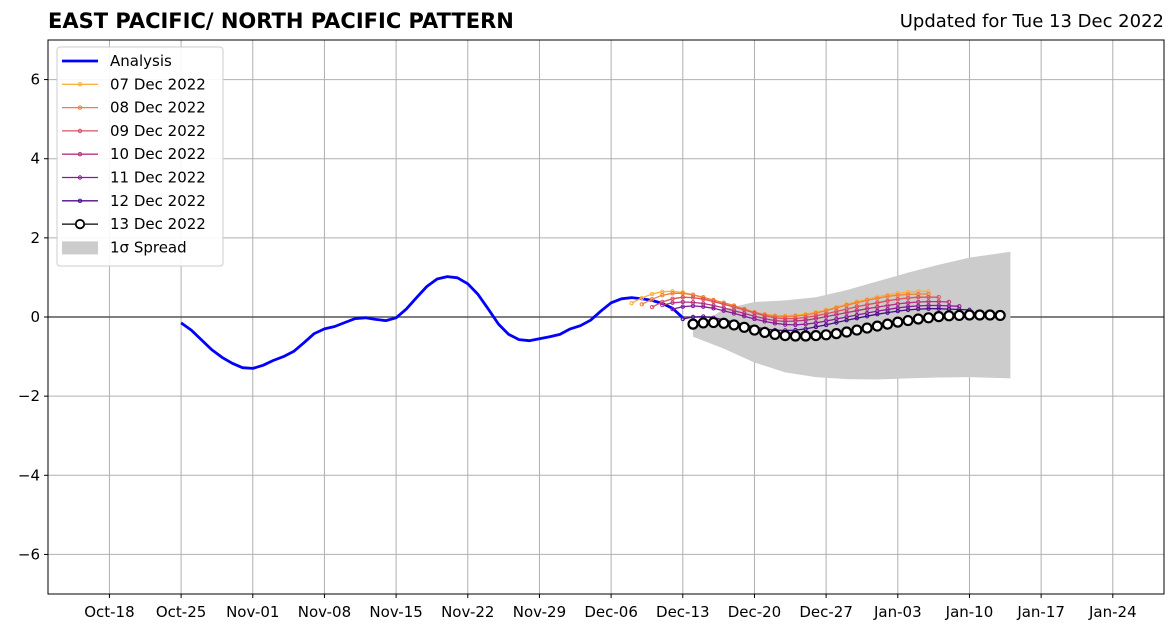 This screenshot has width=1176, height=633. I want to click on x-tick-label: Jan-17, so click(1040, 612).